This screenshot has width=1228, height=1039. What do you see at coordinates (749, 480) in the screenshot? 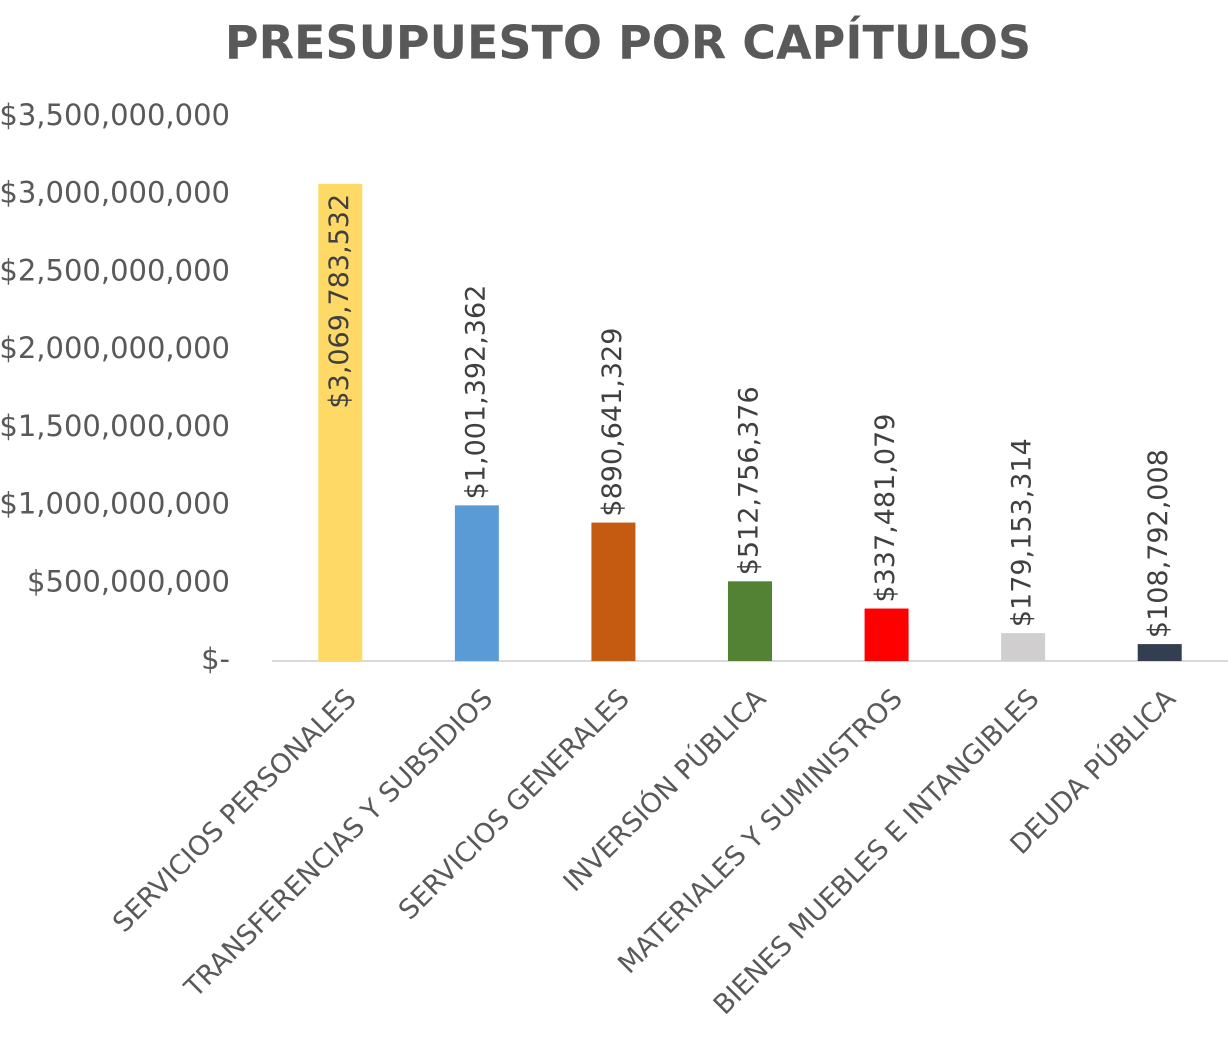
I see `value-label: $512,756,376` at bounding box center [749, 480].